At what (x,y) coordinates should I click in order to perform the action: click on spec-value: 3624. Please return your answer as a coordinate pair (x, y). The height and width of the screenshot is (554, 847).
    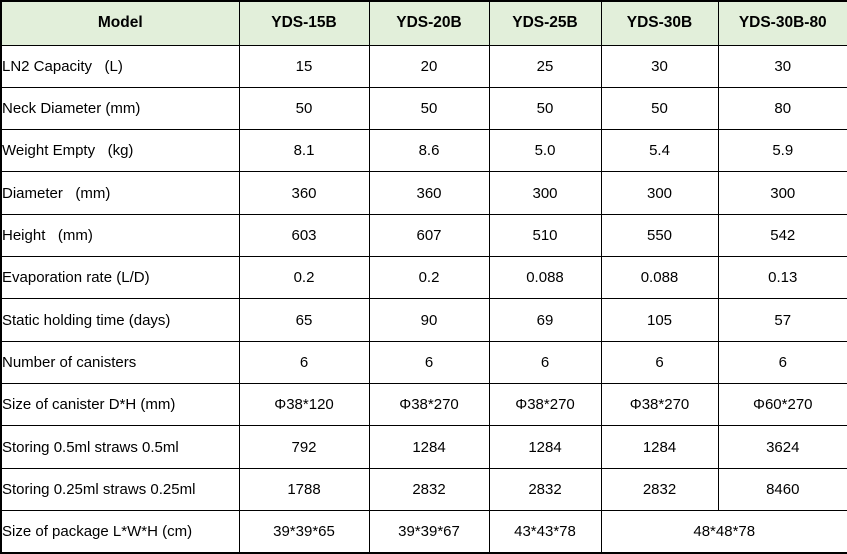
    Looking at the image, I should click on (782, 447).